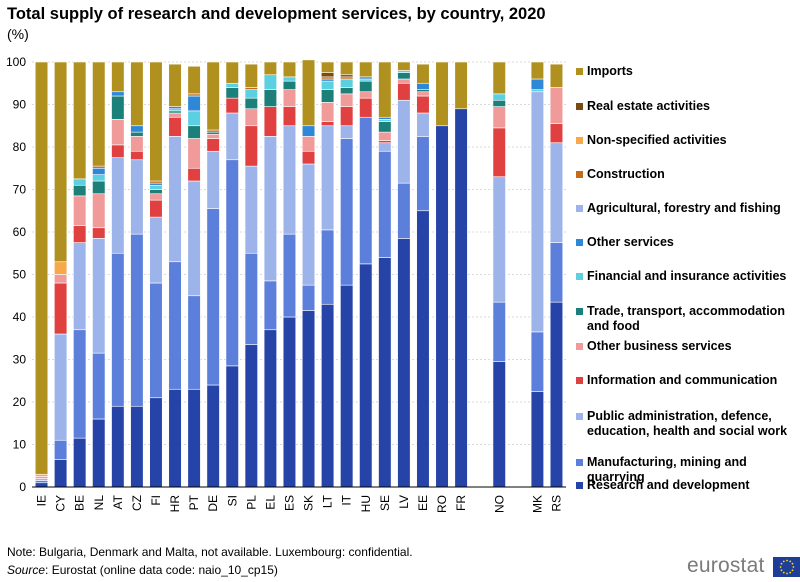  What do you see at coordinates (630, 242) in the screenshot?
I see `legend-label: Other services` at bounding box center [630, 242].